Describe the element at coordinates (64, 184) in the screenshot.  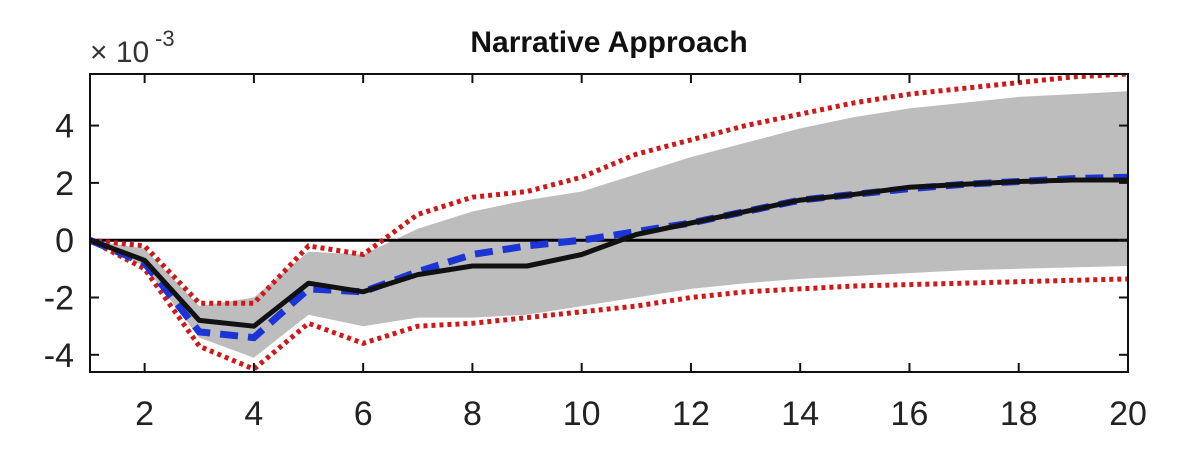
I see `y-tick-label: 2` at that location.